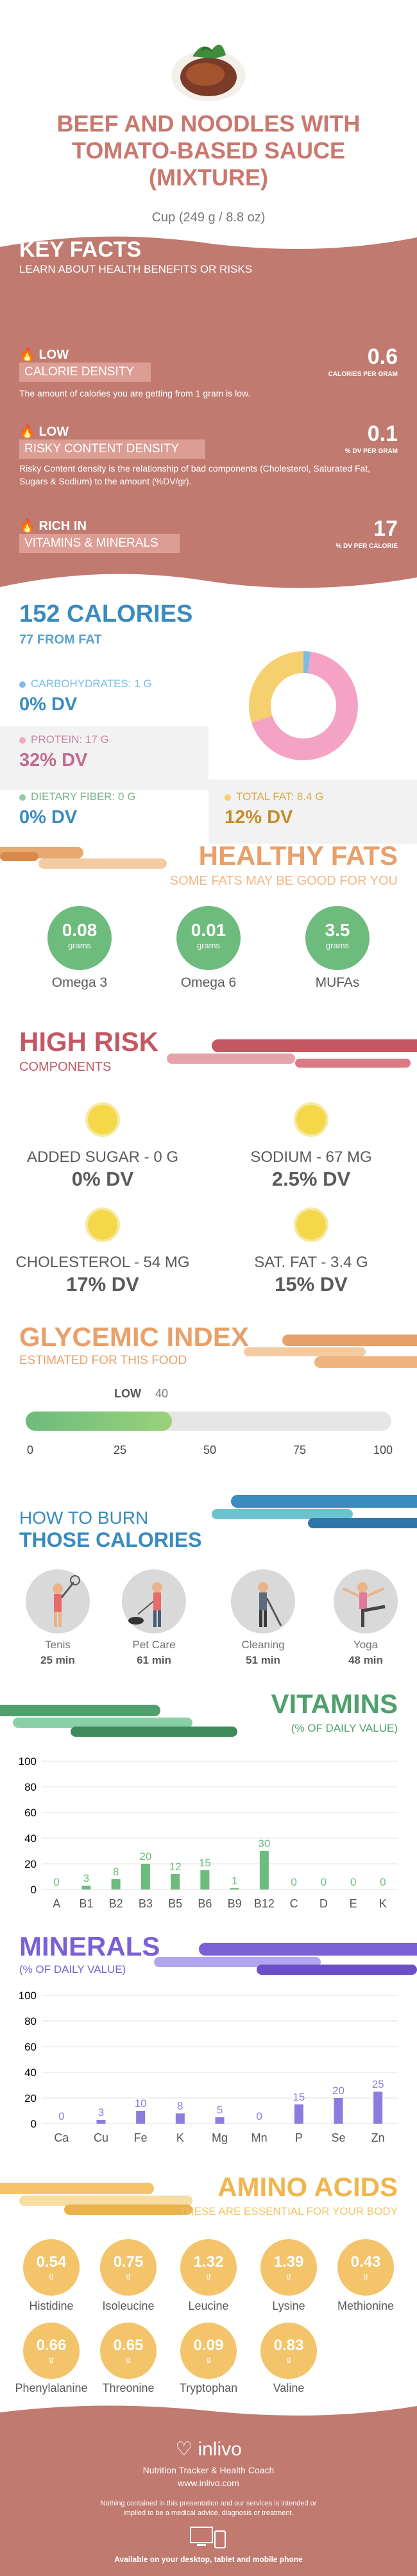 The width and height of the screenshot is (417, 2576). What do you see at coordinates (382, 434) in the screenshot?
I see `risky-density-value: 0.1` at bounding box center [382, 434].